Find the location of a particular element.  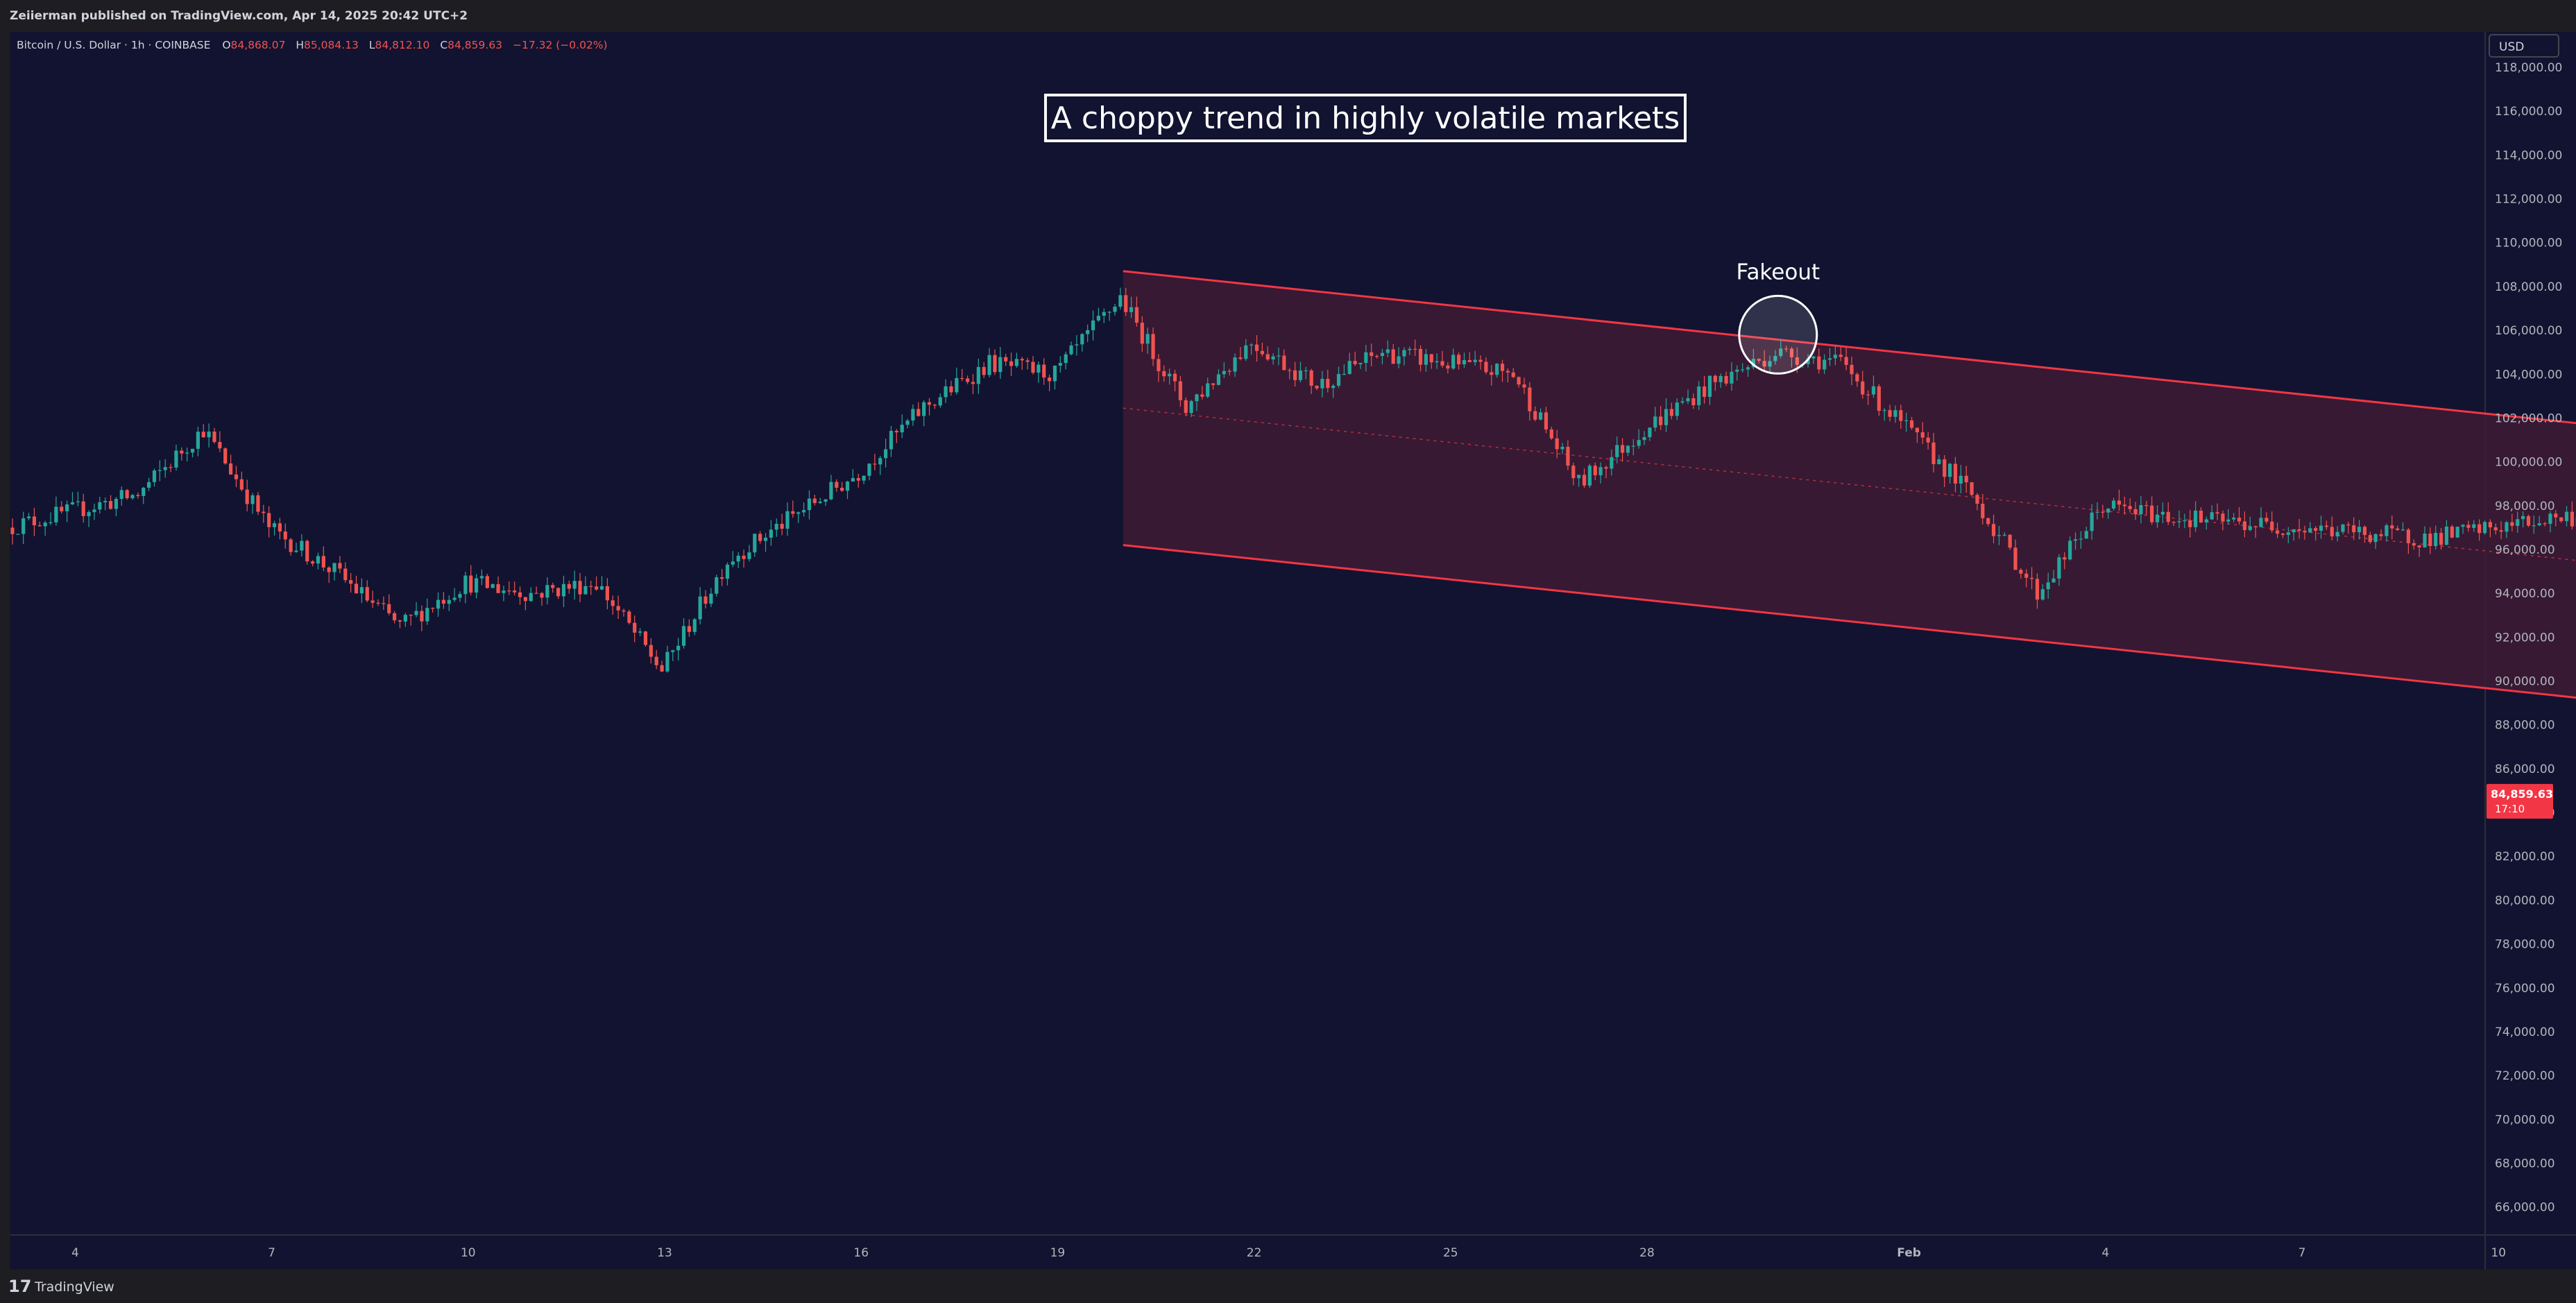

tradingview-brand: TradingView is located at coordinates (74, 1287).